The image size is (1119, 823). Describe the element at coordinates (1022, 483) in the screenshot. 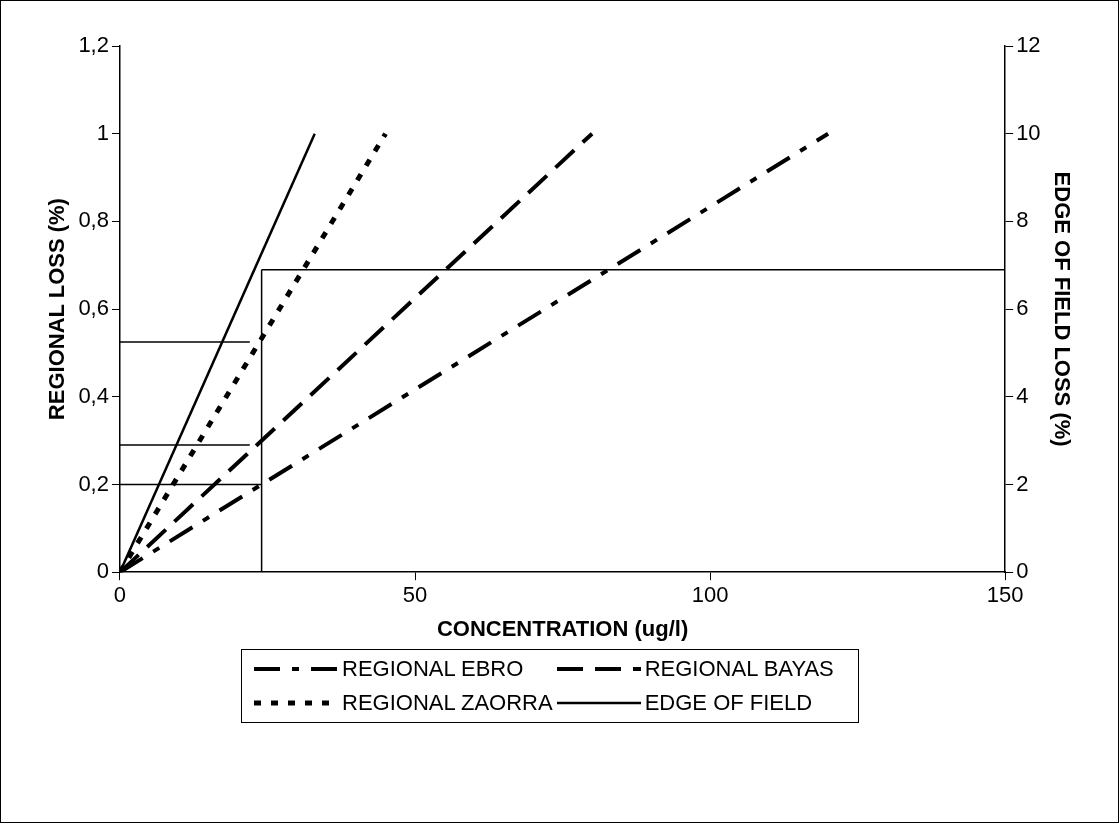

I see `y2-tick-label: 2` at that location.